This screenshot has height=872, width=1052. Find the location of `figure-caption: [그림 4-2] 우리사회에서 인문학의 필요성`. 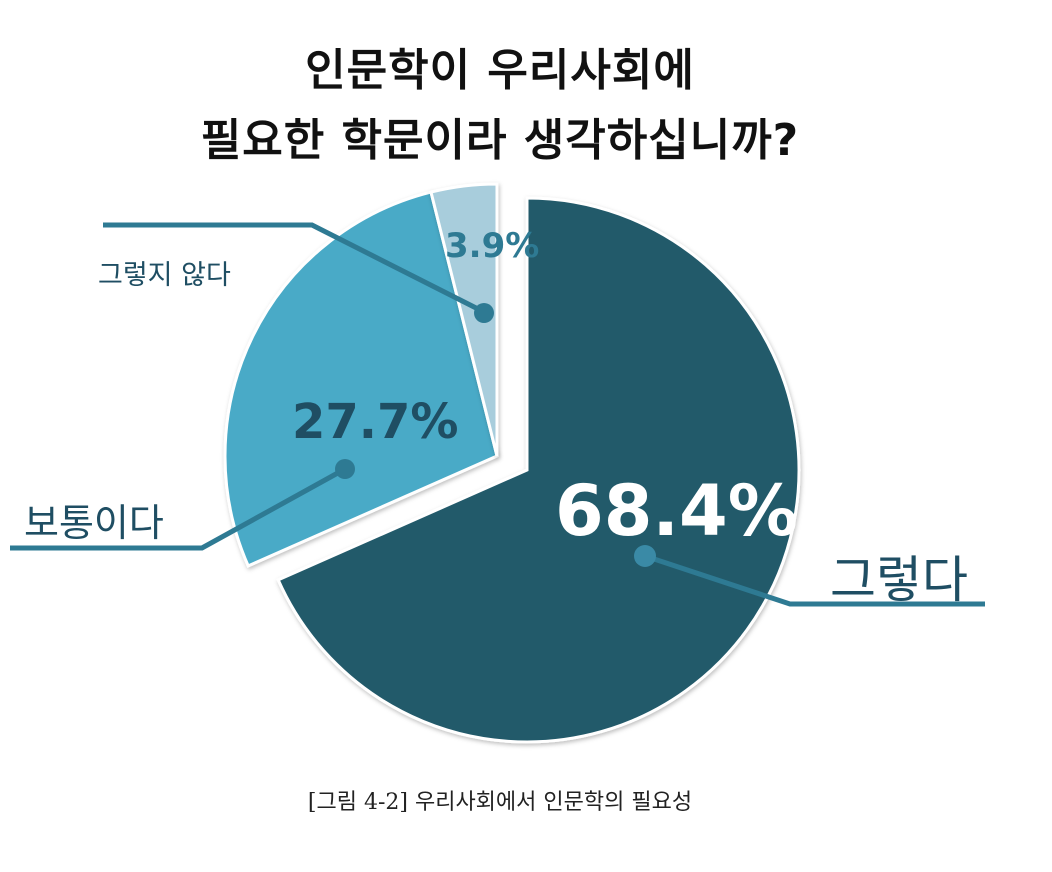

figure-caption: [그림 4-2] 우리사회에서 인문학의 필요성 is located at coordinates (500, 802).